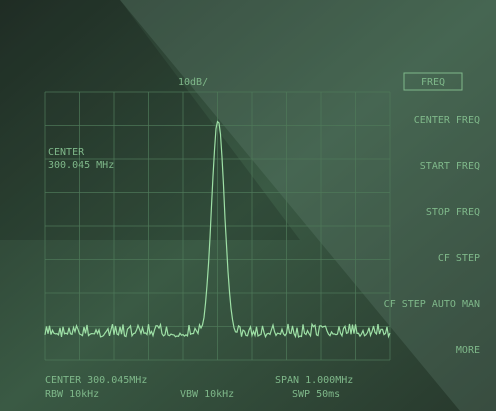 The height and width of the screenshot is (411, 496). What do you see at coordinates (316, 394) in the screenshot?
I see `footer-swp: SWP 50ms` at bounding box center [316, 394].